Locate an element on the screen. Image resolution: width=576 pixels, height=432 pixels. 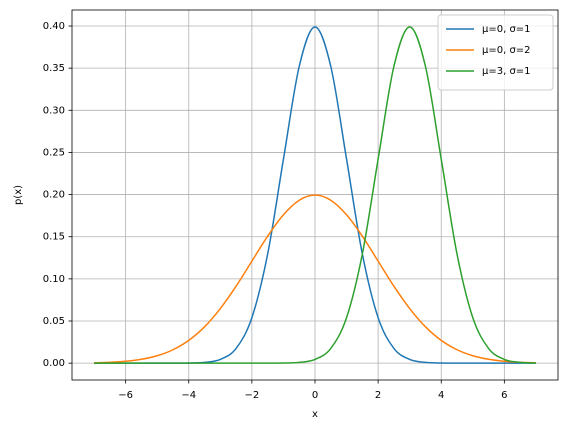
x-tick-label: −6 is located at coordinates (125, 395).